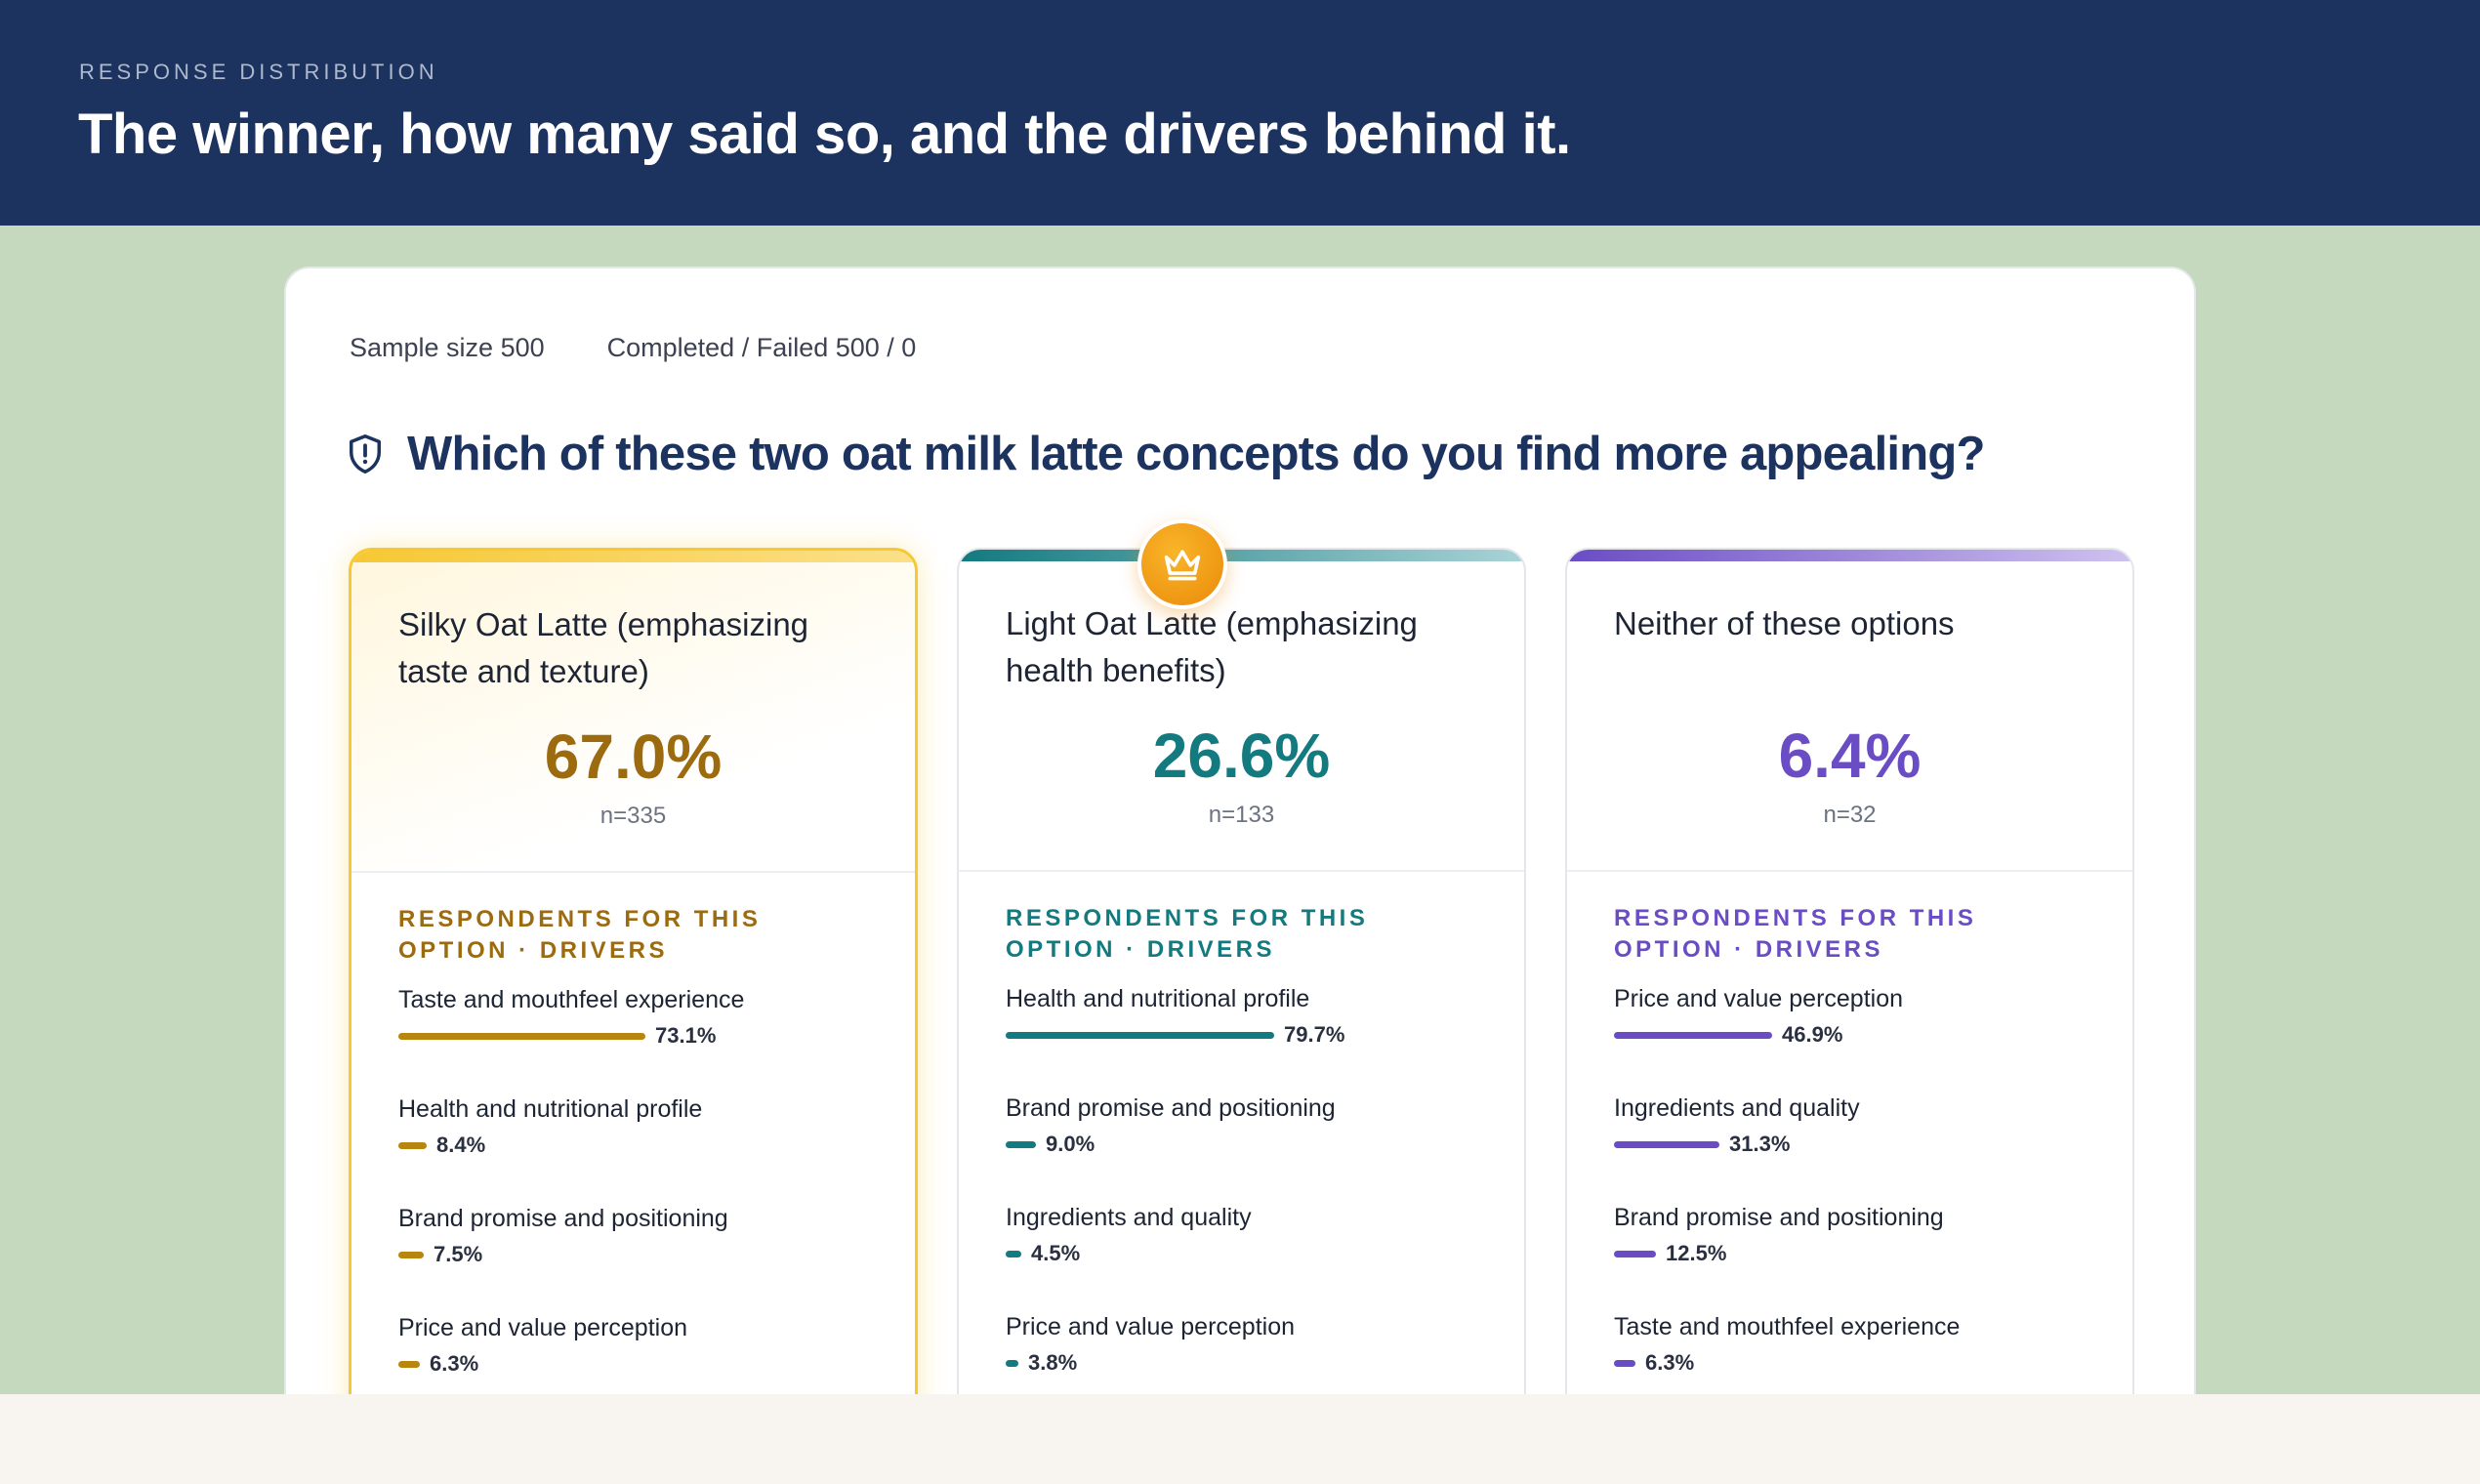  What do you see at coordinates (1250, 1259) in the screenshot?
I see `driver-item: Ingredients and quality 4.5%` at bounding box center [1250, 1259].